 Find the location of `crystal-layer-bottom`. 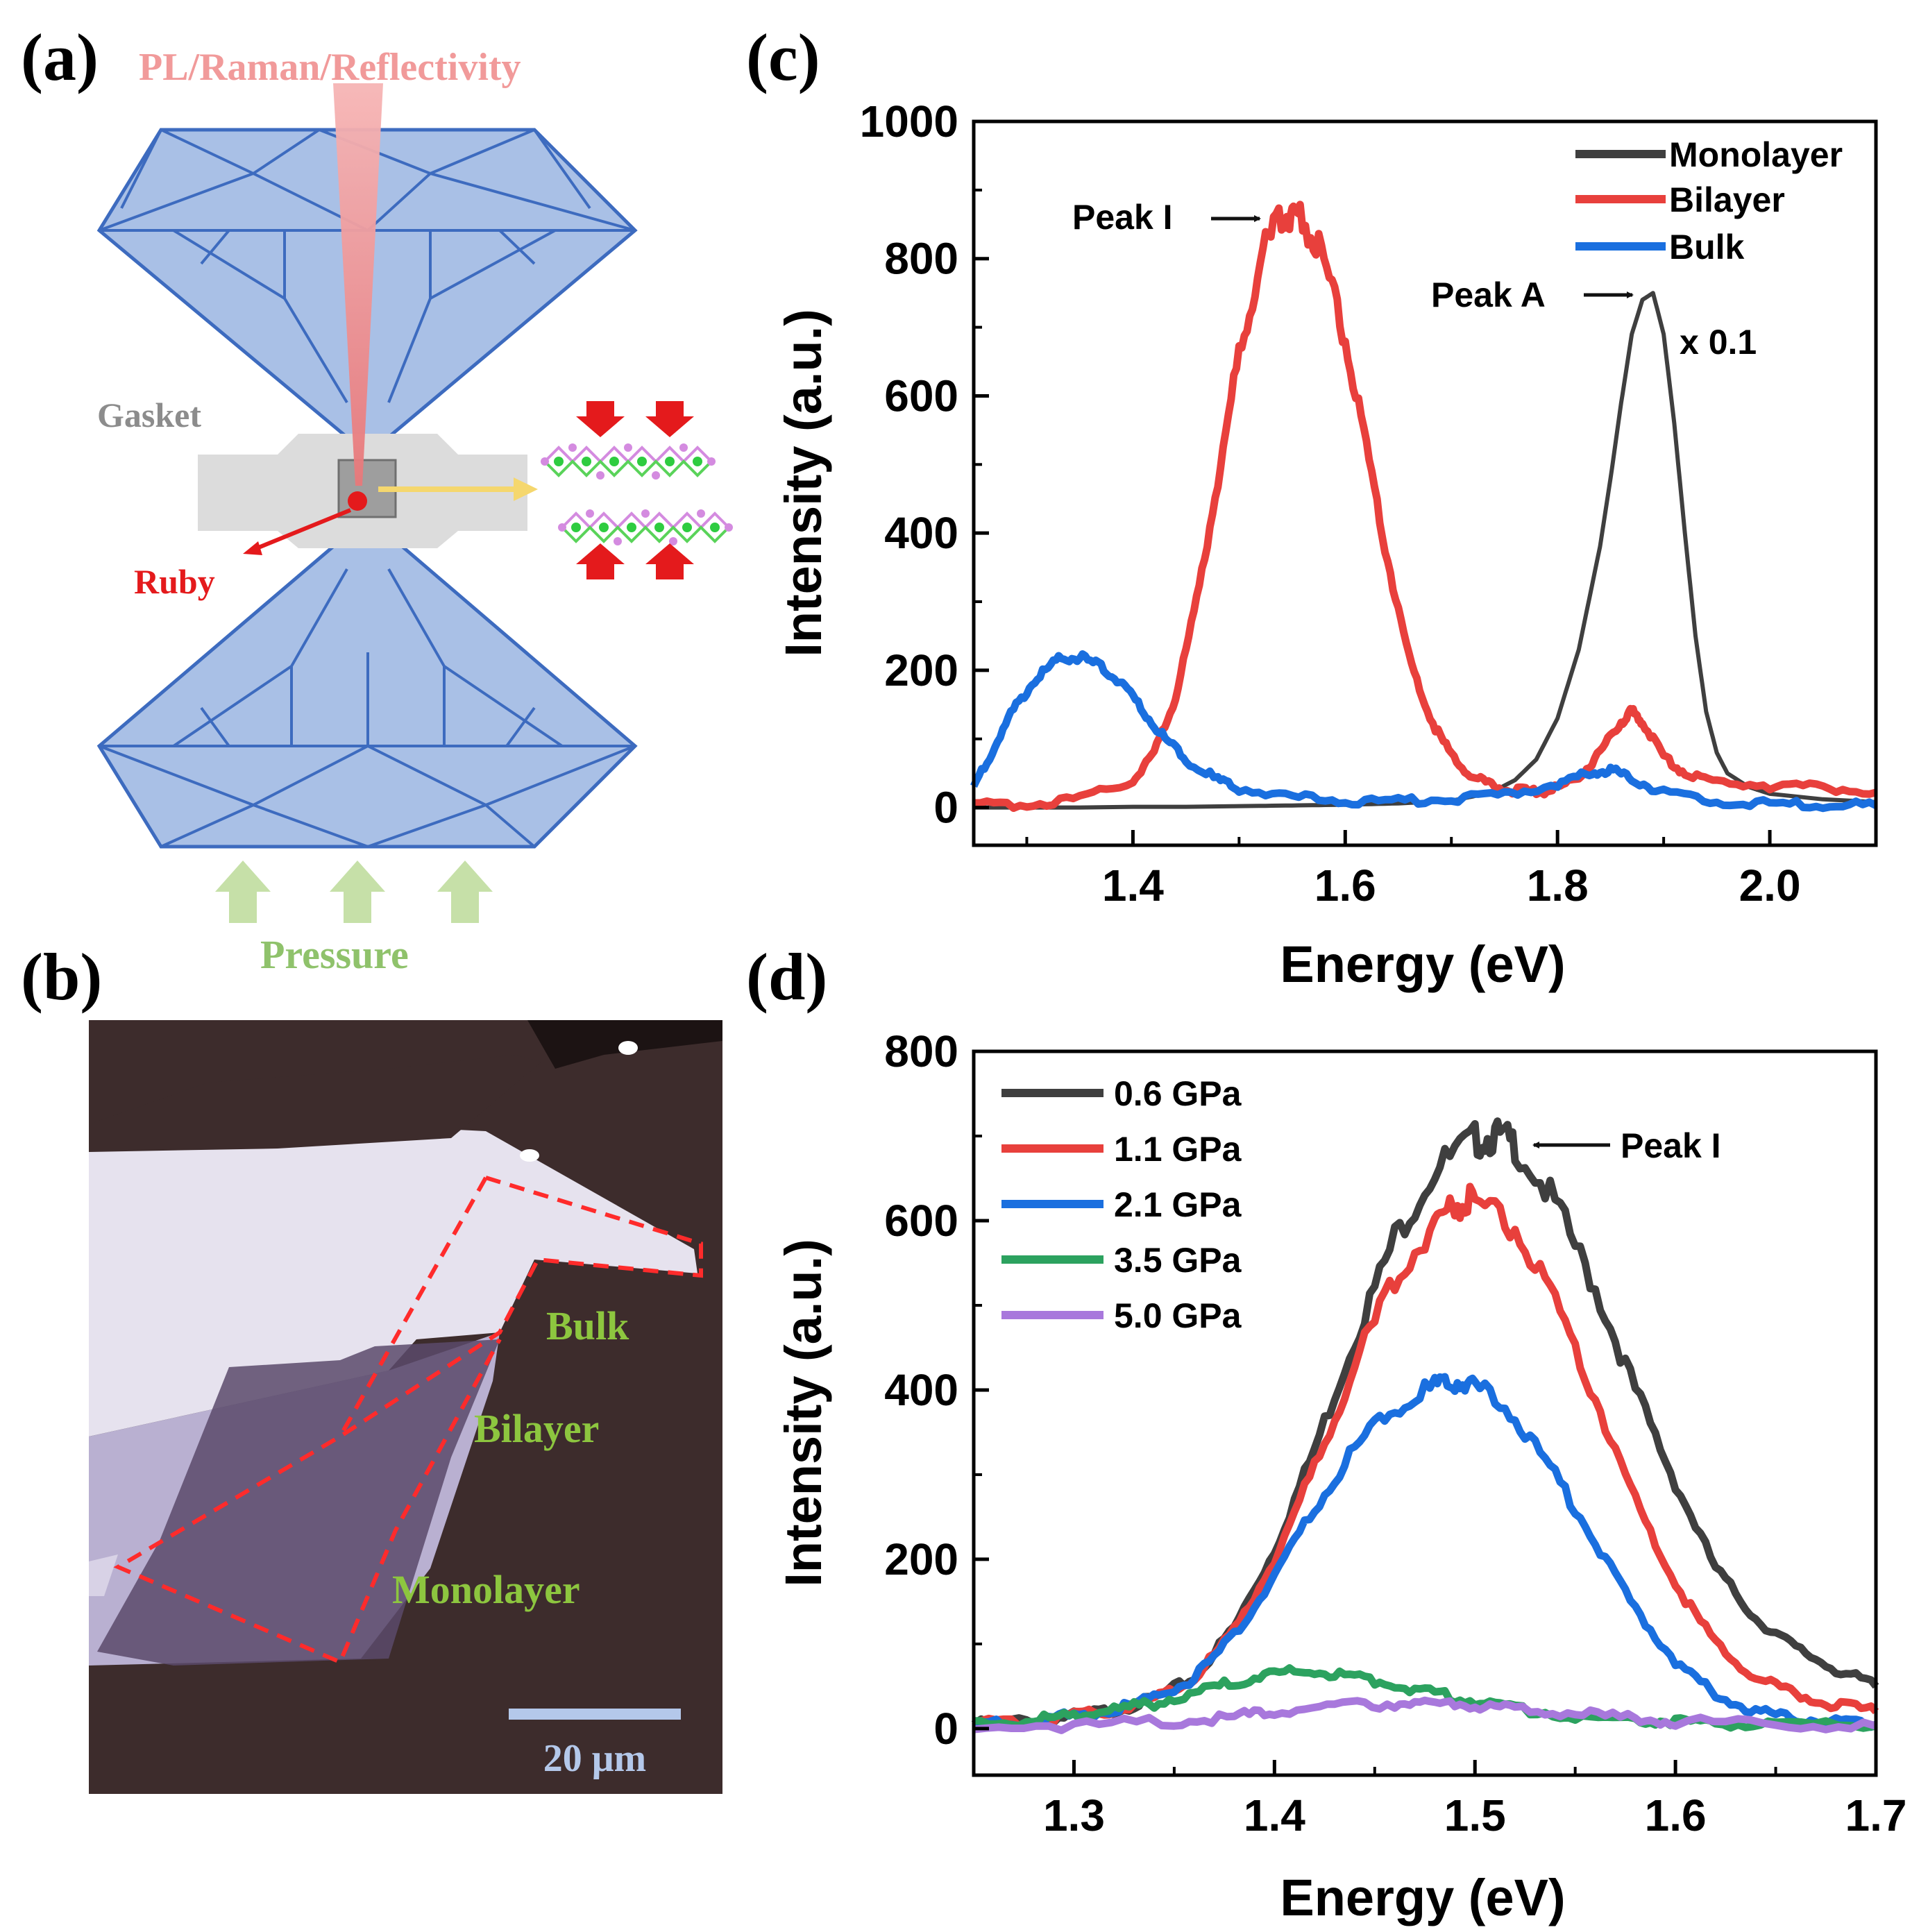

crystal-layer-bottom is located at coordinates (645, 527).